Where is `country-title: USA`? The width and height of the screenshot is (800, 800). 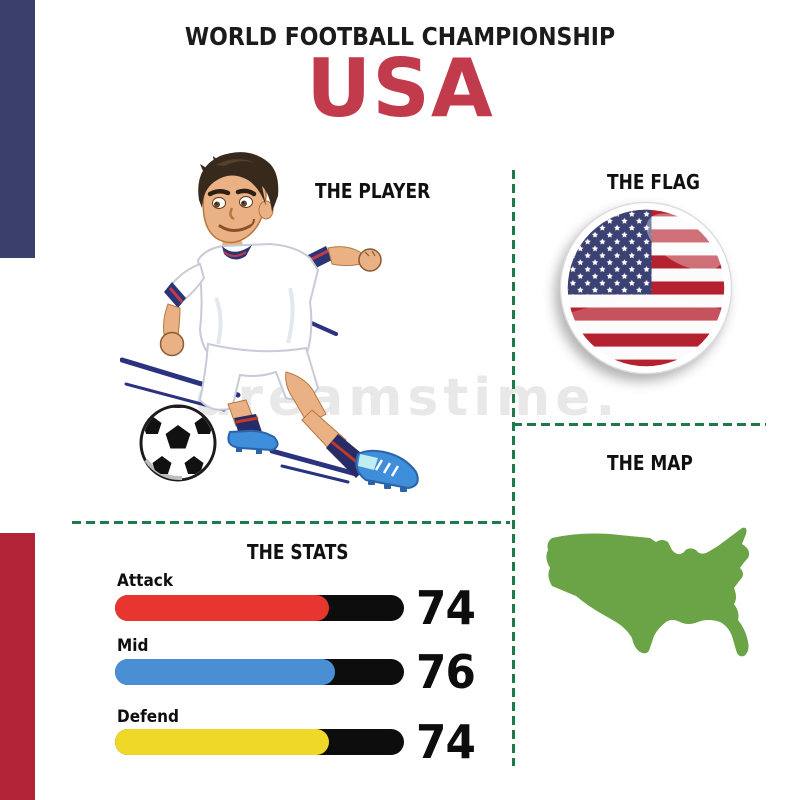
country-title: USA is located at coordinates (400, 88).